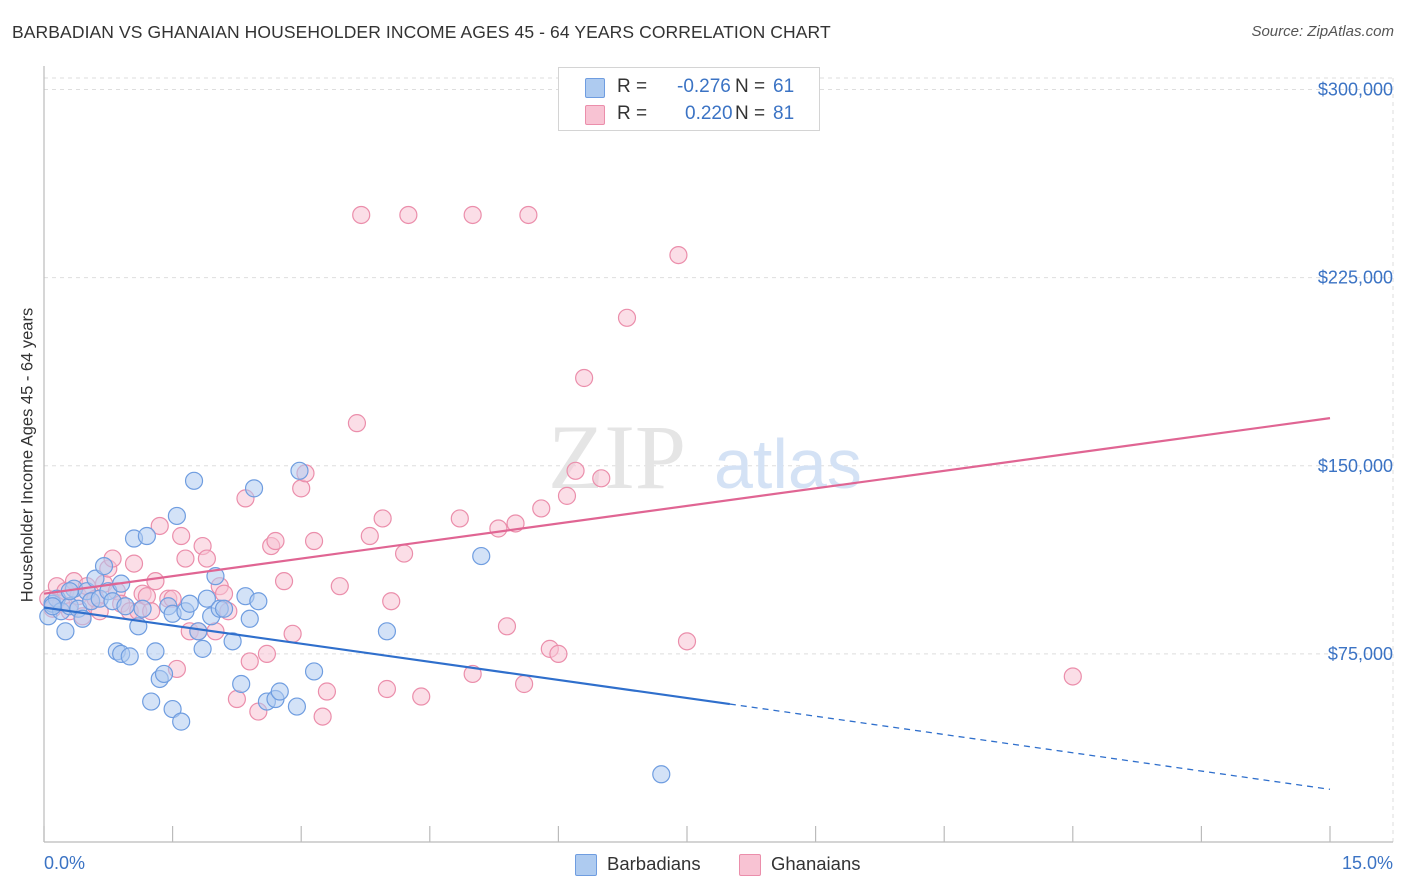 The height and width of the screenshot is (892, 1406). Describe the element at coordinates (387, 656) in the screenshot. I see `barbadian-trend-line` at that location.